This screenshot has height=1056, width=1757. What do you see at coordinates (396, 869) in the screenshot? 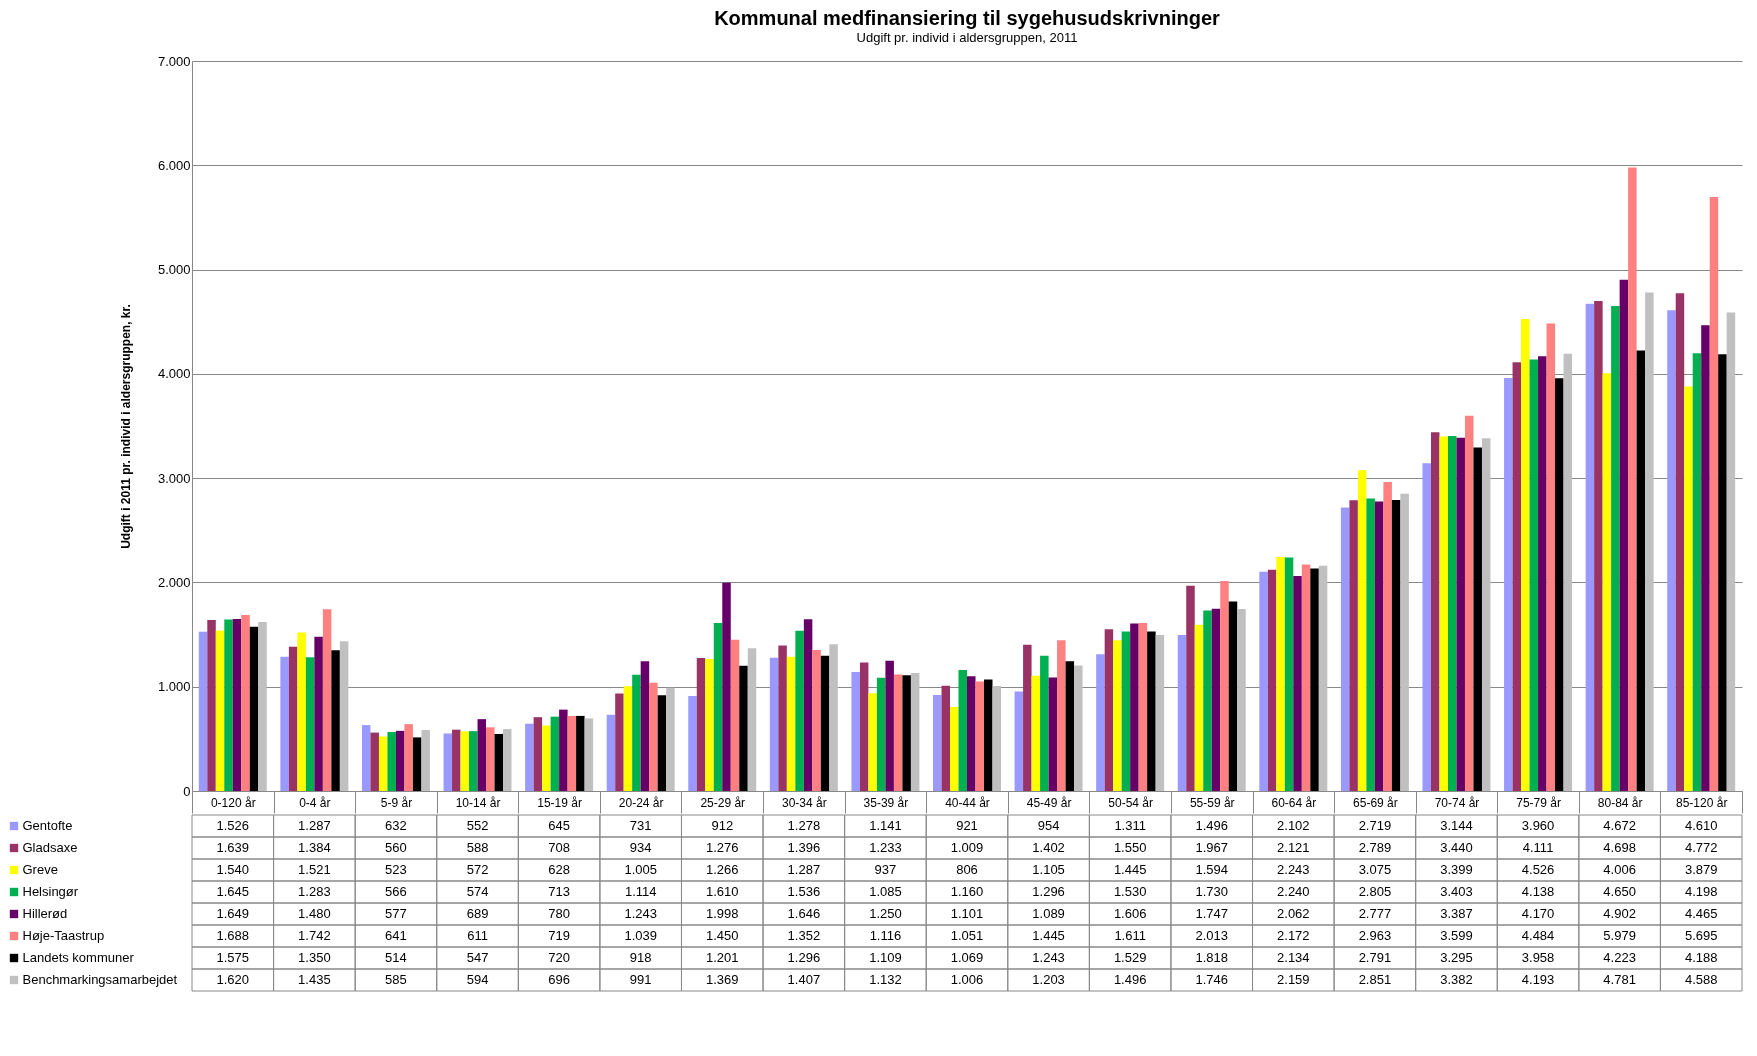
I see `data-label: 523` at bounding box center [396, 869].